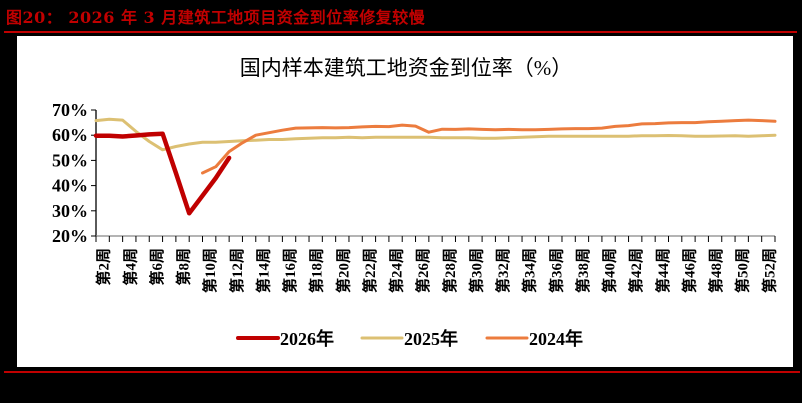  Describe the element at coordinates (157, 267) in the screenshot. I see `x-tick-label: 第6周` at that location.